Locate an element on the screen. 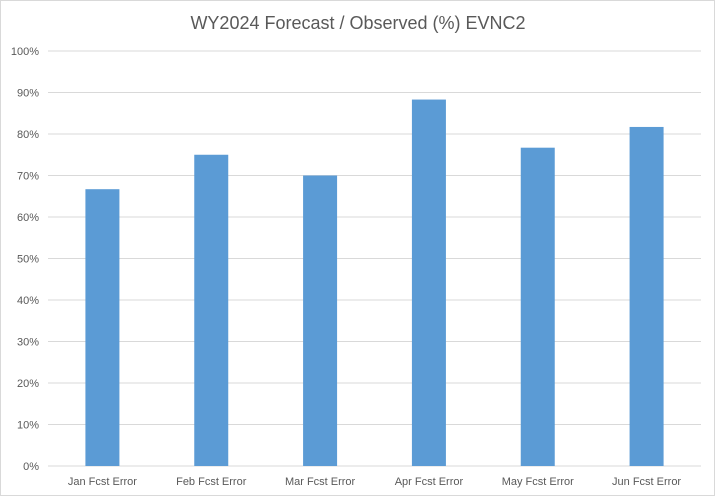 This screenshot has width=715, height=497. y-tick-label: 10% is located at coordinates (28, 426).